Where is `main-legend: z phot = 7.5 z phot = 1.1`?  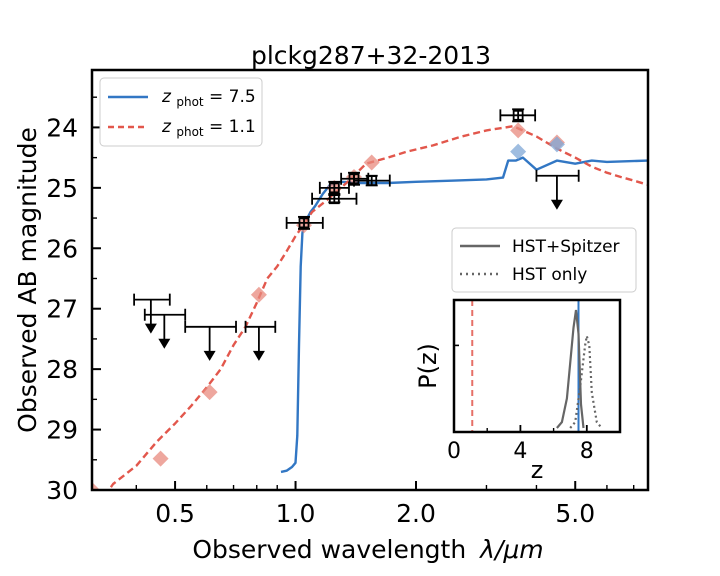 main-legend: z phot = 7.5 z phot = 1.1 is located at coordinates (181, 112).